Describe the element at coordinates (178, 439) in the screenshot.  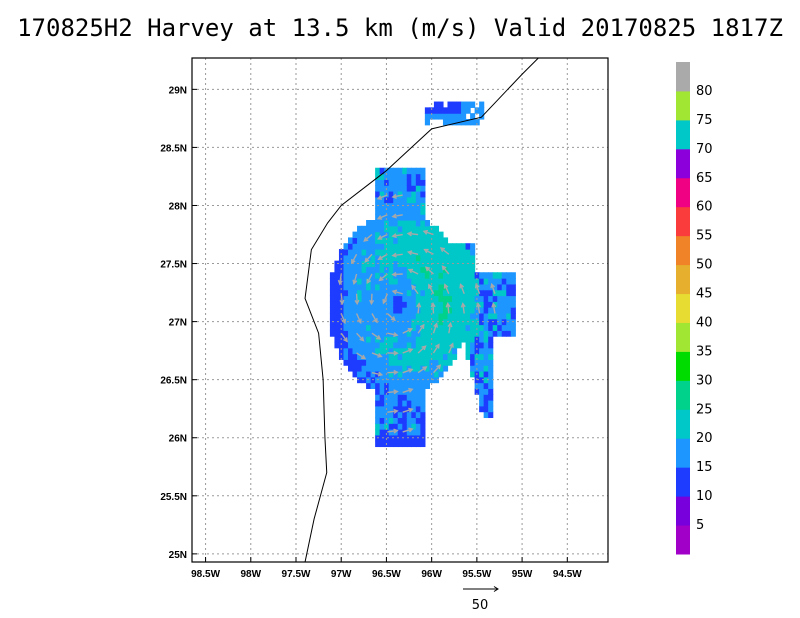
I see `y-tick-label: 26N` at that location.